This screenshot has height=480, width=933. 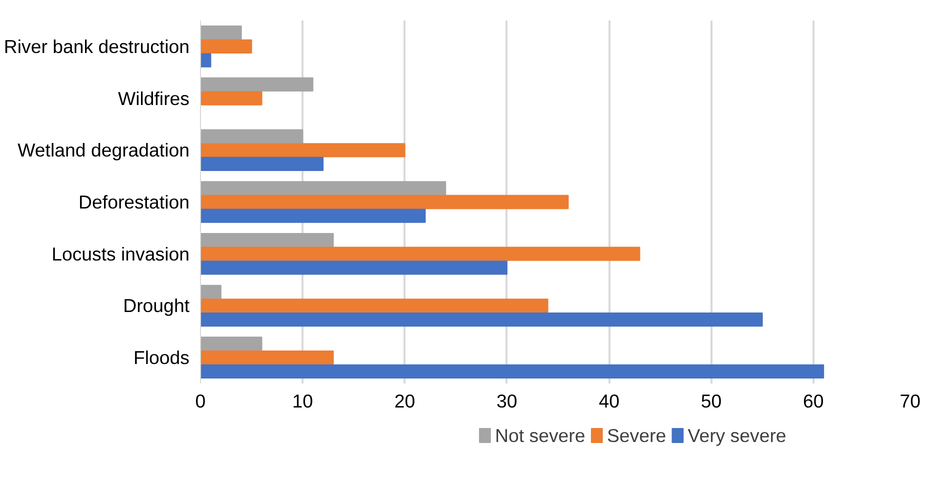 What do you see at coordinates (609, 401) in the screenshot?
I see `x-tick-label: 40` at bounding box center [609, 401].